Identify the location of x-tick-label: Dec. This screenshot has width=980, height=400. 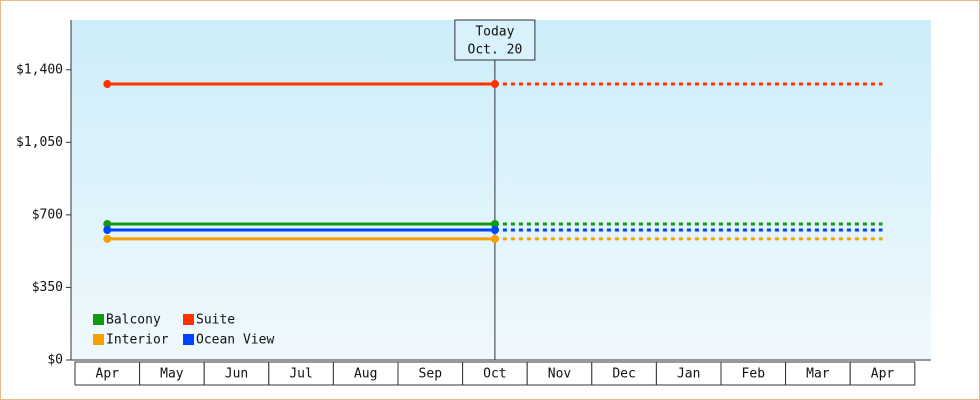
(623, 374).